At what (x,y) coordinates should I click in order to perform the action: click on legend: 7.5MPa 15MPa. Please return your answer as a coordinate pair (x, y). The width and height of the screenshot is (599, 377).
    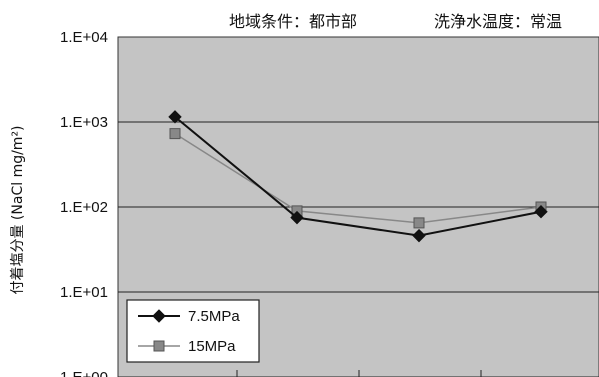
    Looking at the image, I should click on (193, 331).